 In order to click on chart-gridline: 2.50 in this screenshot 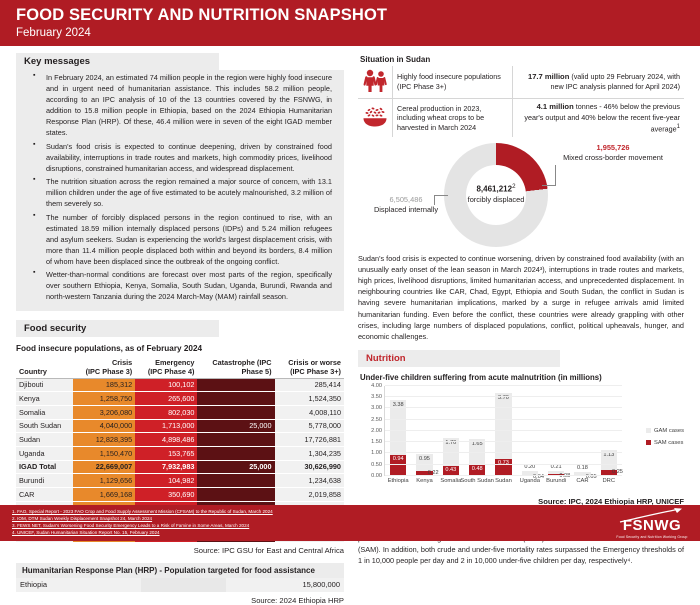, I will do `click(496, 420)`.